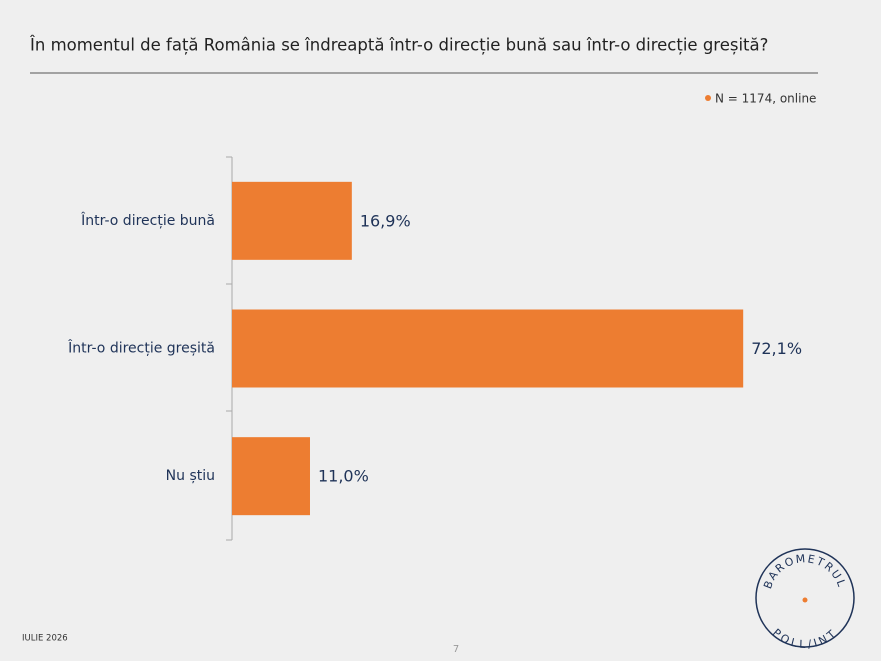  What do you see at coordinates (776, 348) in the screenshot?
I see `value-label: 72,1%` at bounding box center [776, 348].